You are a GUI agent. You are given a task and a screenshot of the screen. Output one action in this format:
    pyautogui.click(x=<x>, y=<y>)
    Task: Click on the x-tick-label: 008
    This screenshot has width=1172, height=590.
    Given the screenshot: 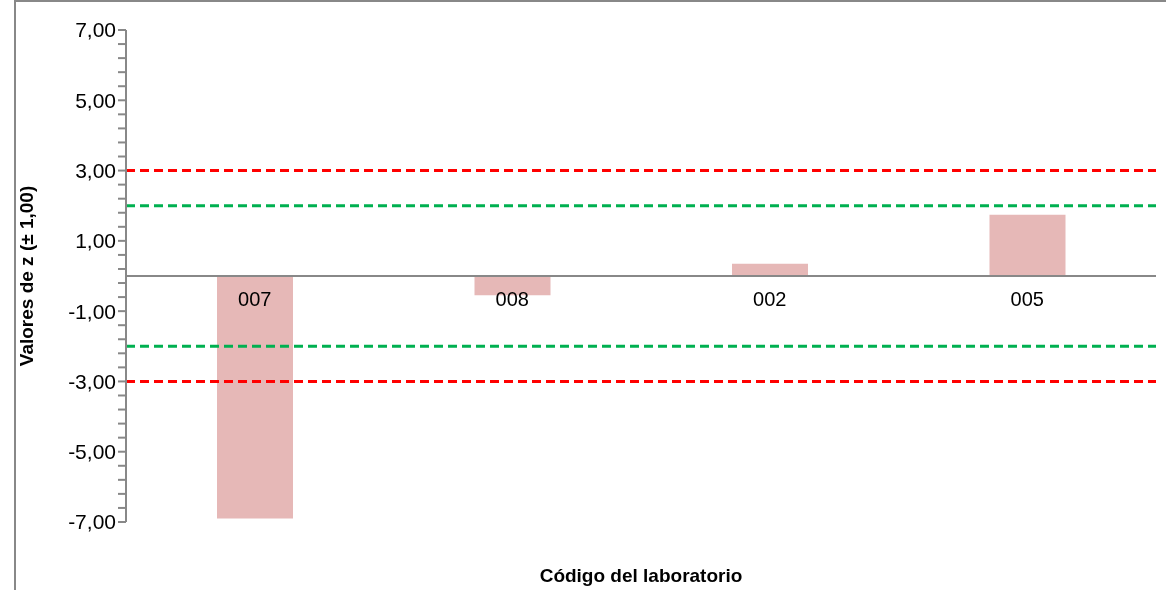 What is the action you would take?
    pyautogui.click(x=512, y=299)
    